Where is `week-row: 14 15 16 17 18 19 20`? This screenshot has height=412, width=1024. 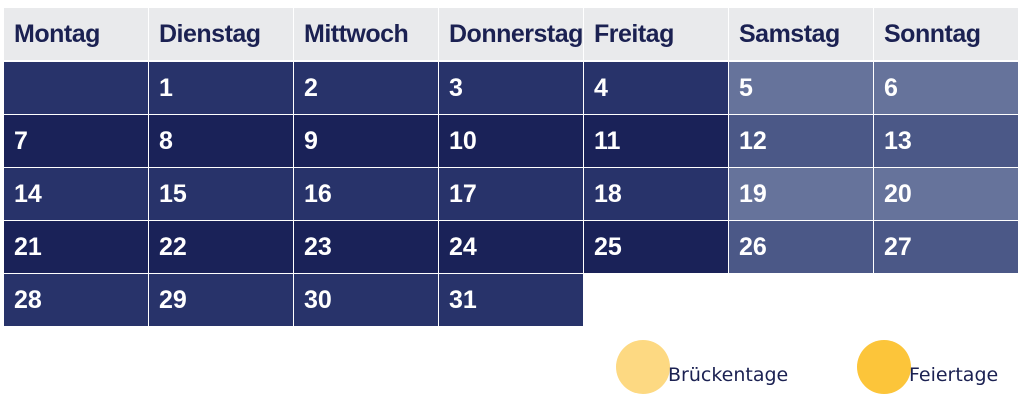 week-row: 14 15 16 17 18 19 20 is located at coordinates (512, 194).